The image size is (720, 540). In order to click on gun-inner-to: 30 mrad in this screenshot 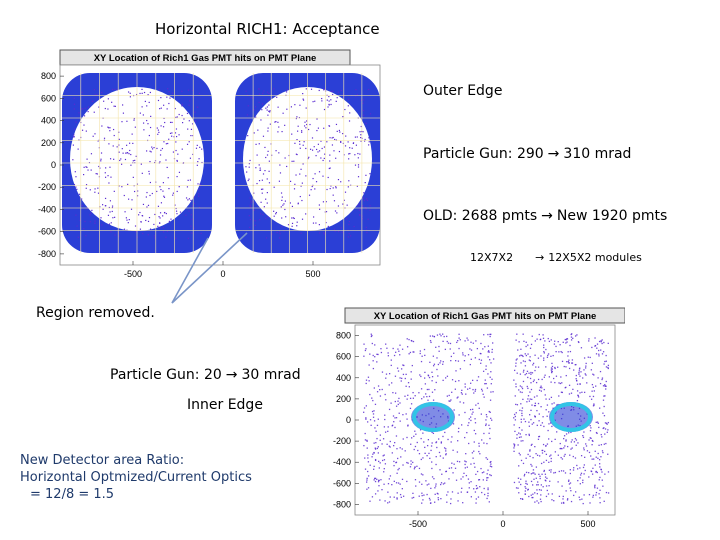, I will do `click(271, 375)`.